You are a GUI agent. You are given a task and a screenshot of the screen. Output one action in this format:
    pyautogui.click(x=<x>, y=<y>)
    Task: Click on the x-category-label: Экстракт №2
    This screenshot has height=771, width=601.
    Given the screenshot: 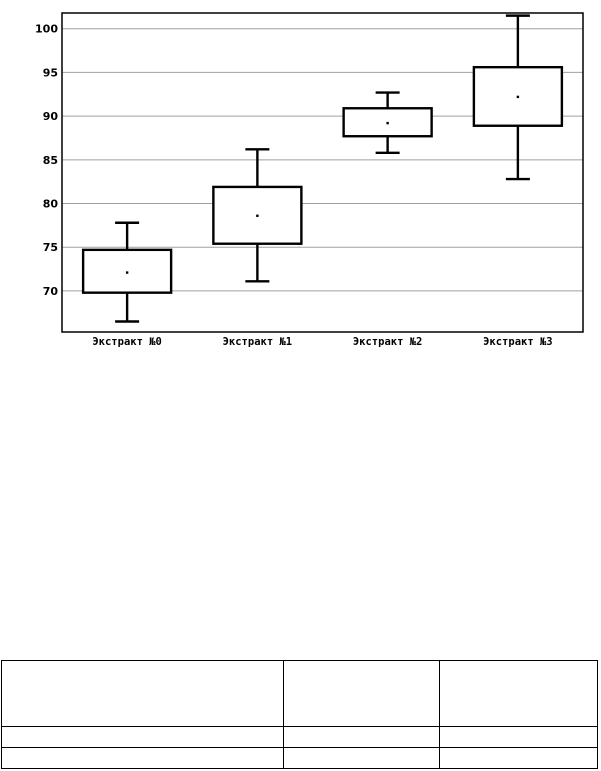 What is the action you would take?
    pyautogui.click(x=388, y=342)
    